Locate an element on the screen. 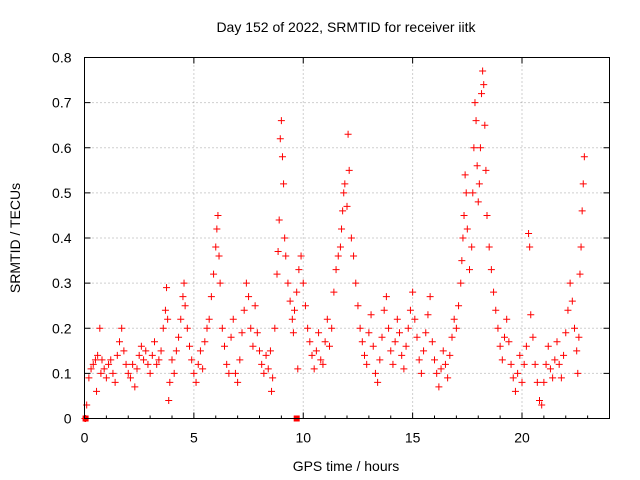 This screenshot has height=480, width=640. x-tick-label: 15 is located at coordinates (413, 438).